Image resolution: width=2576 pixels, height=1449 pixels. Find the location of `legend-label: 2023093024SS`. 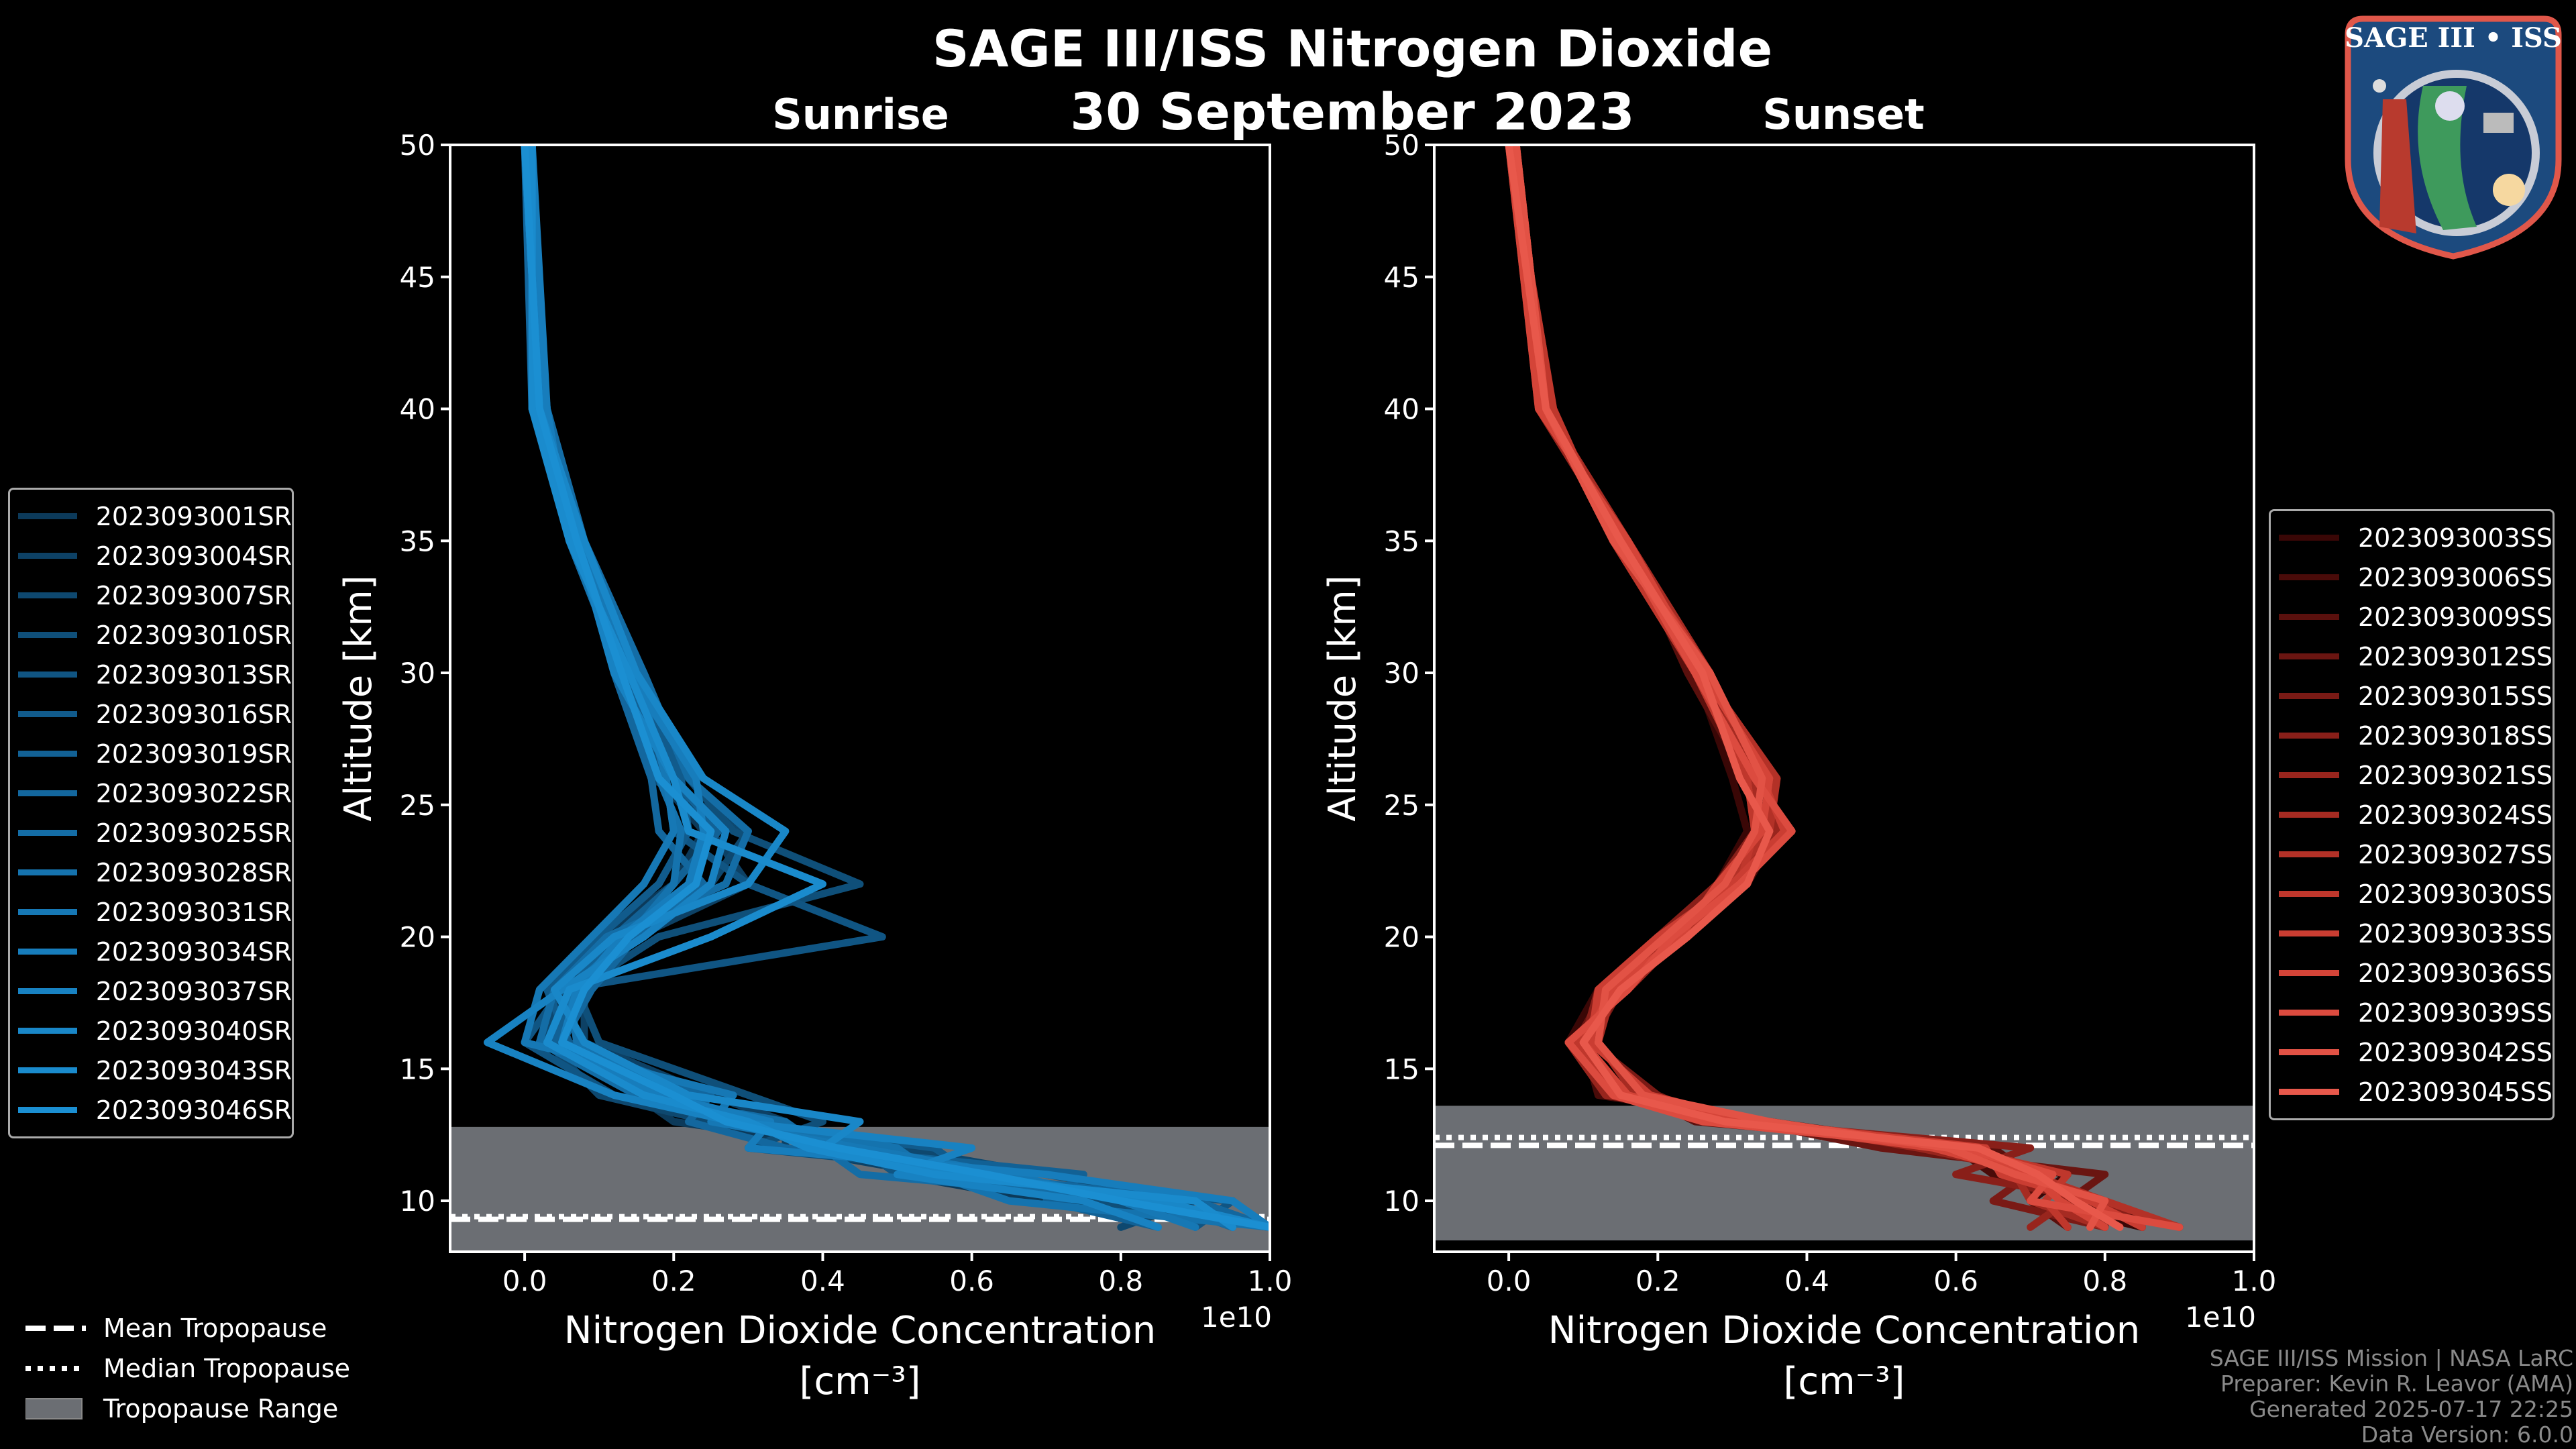

legend-label: 2023093024SS is located at coordinates (2455, 815).